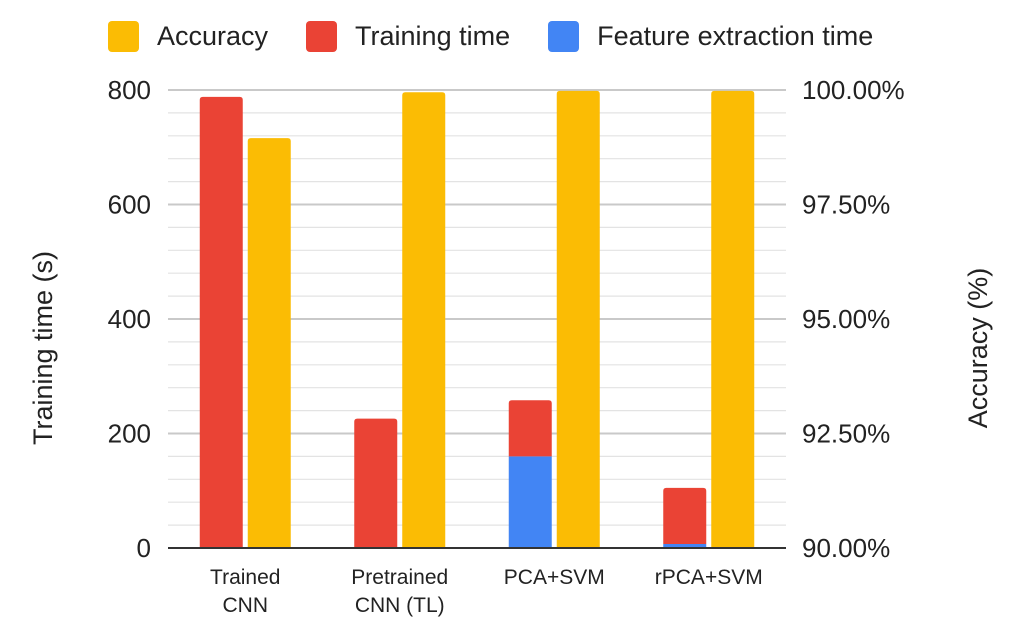 The image size is (1024, 641). Describe the element at coordinates (846, 434) in the screenshot. I see `right-tick-label: 92.50%` at that location.